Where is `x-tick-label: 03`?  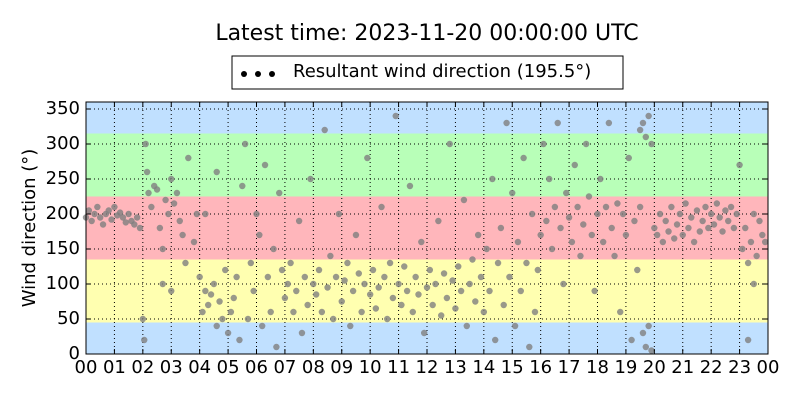
x-tick-label: 03 is located at coordinates (171, 367).